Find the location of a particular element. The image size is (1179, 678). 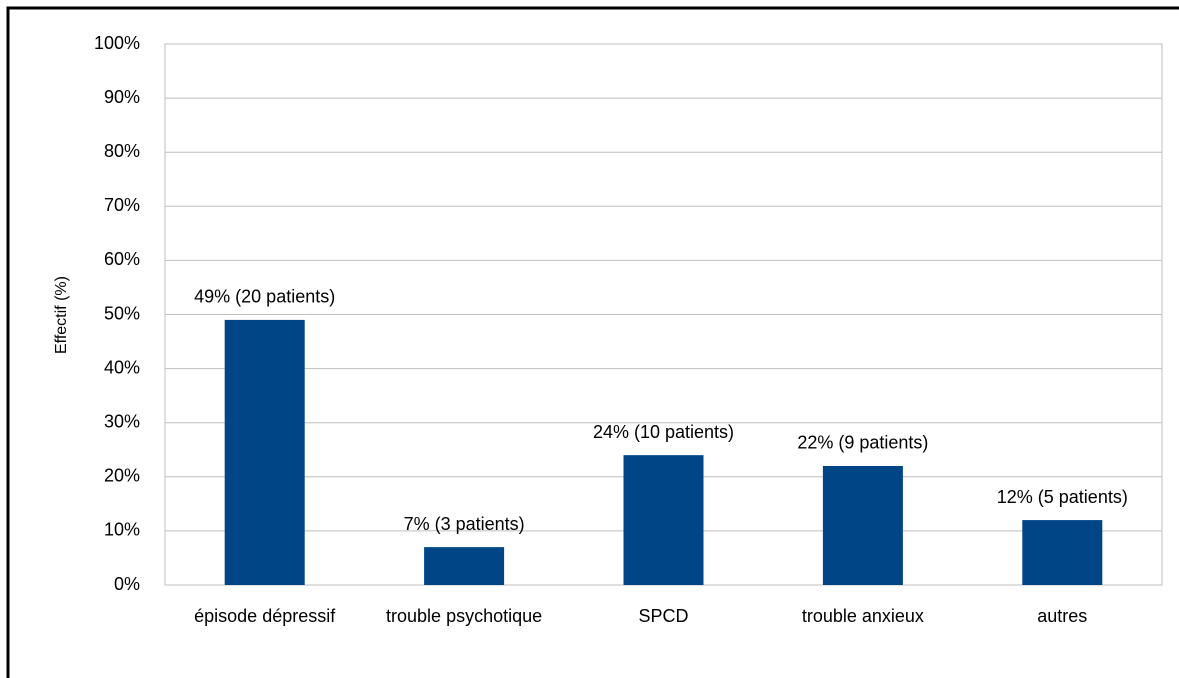

y-tick-label: 70% is located at coordinates (122, 205).